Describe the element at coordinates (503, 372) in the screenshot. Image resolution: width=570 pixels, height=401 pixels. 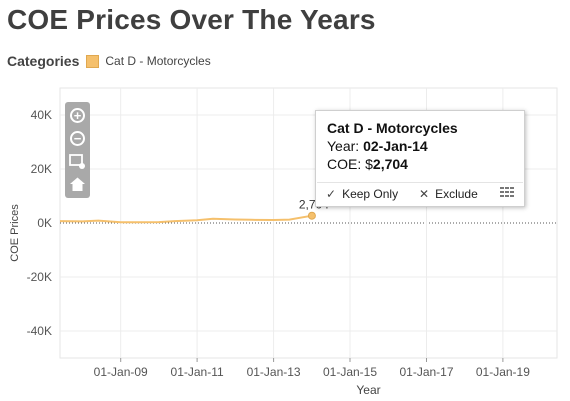
I see `x-tick-label: 01-Jan-19` at that location.